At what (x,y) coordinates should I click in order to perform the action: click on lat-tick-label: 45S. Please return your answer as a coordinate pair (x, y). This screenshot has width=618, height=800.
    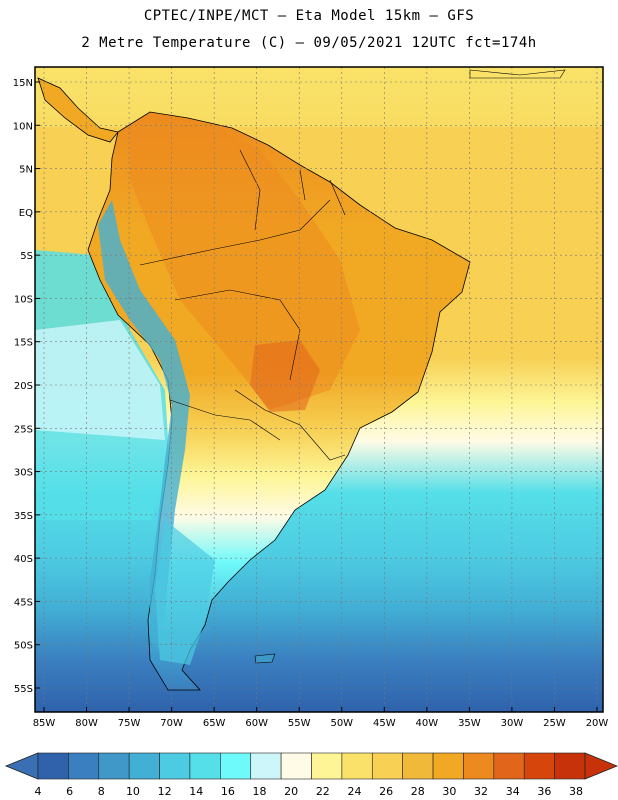
    Looking at the image, I should click on (23, 602).